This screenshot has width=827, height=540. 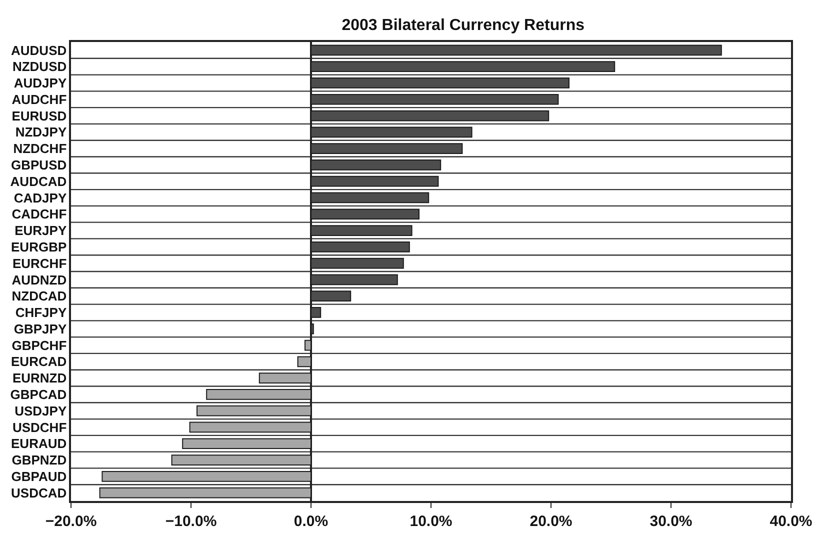 I want to click on y-tick-label: EURNZD, so click(x=39, y=378).